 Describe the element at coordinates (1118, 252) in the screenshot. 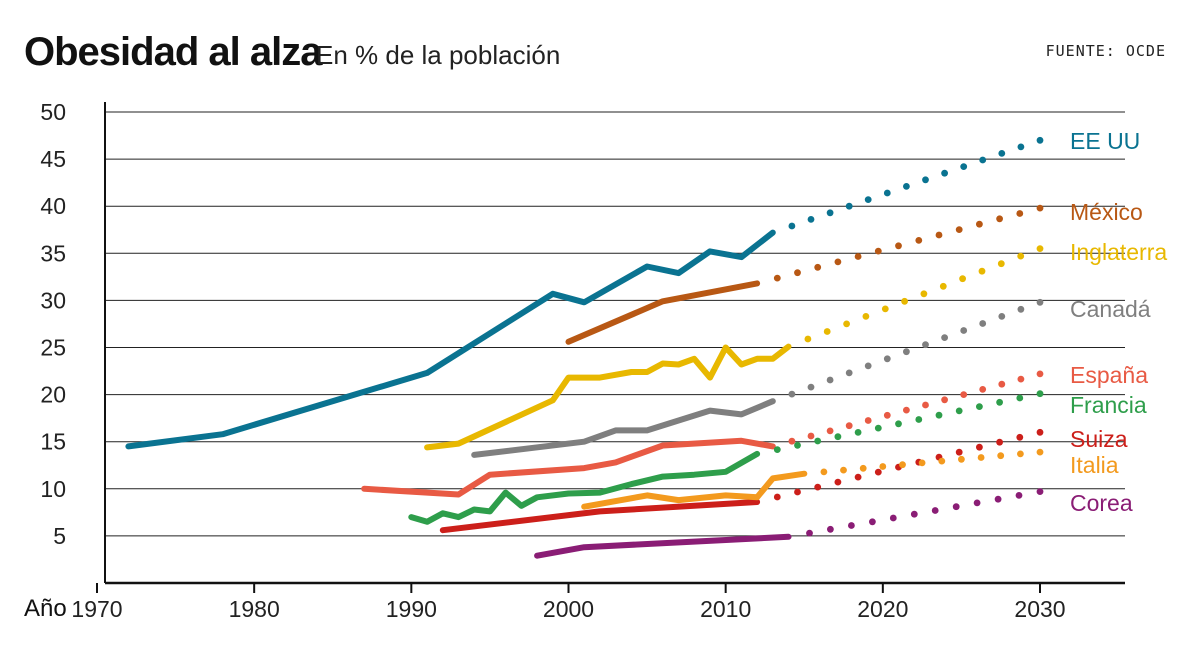

I see `series-label-inglaterra: Inglaterra` at that location.